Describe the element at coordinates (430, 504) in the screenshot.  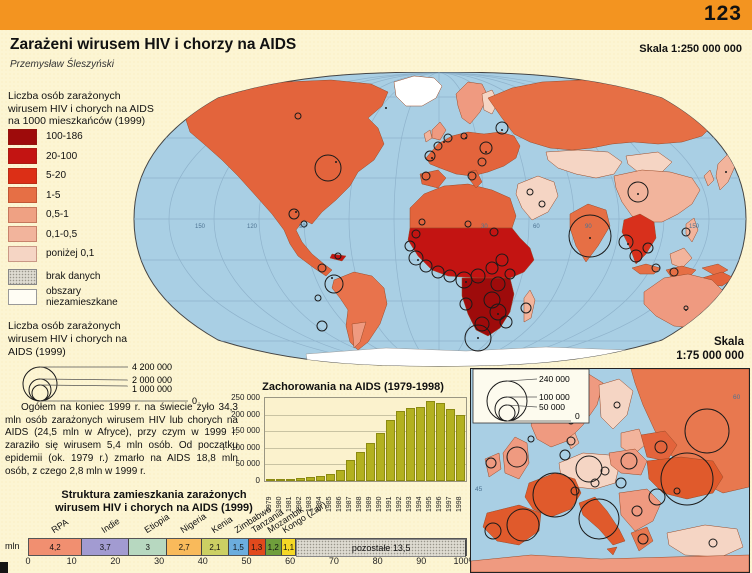
I see `year-label: 1995` at that location.